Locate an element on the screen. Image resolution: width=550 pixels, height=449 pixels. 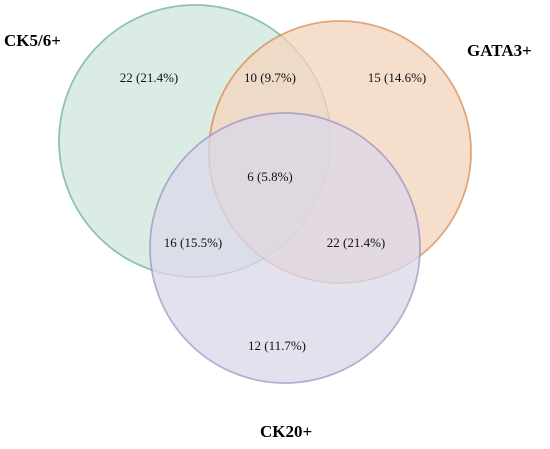
set-label-ck56: CK5/6+ is located at coordinates (32, 40).